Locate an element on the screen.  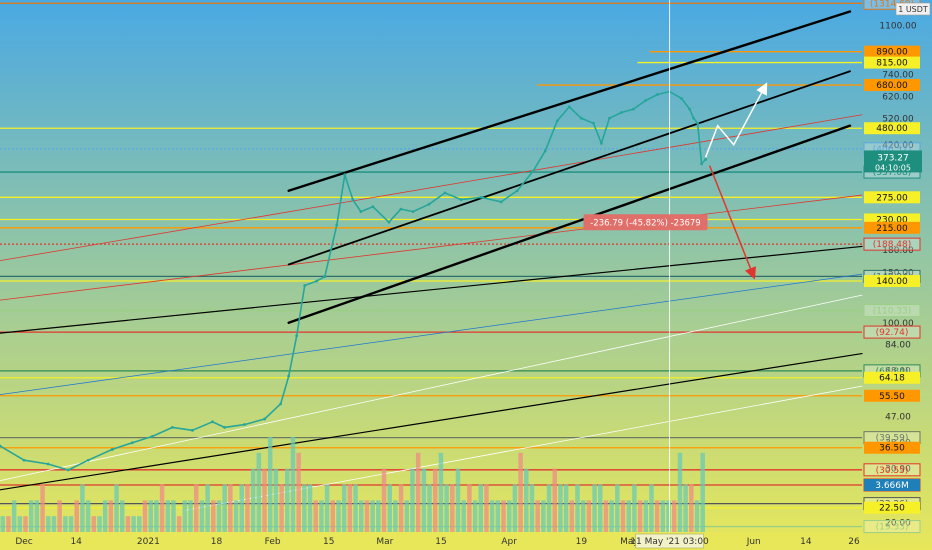
time-tick-label: 19 is located at coordinates (582, 542).